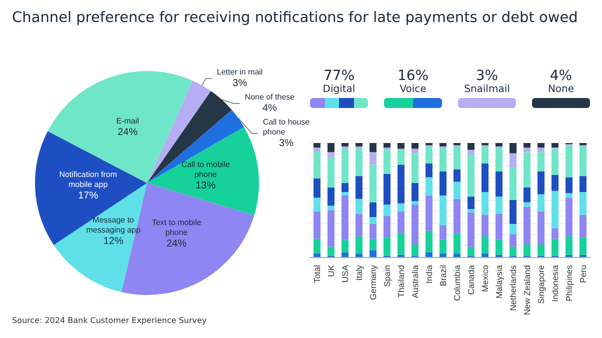 Image resolution: width=602 pixels, height=338 pixels. I want to click on x-tick-label: Brazil, so click(443, 275).